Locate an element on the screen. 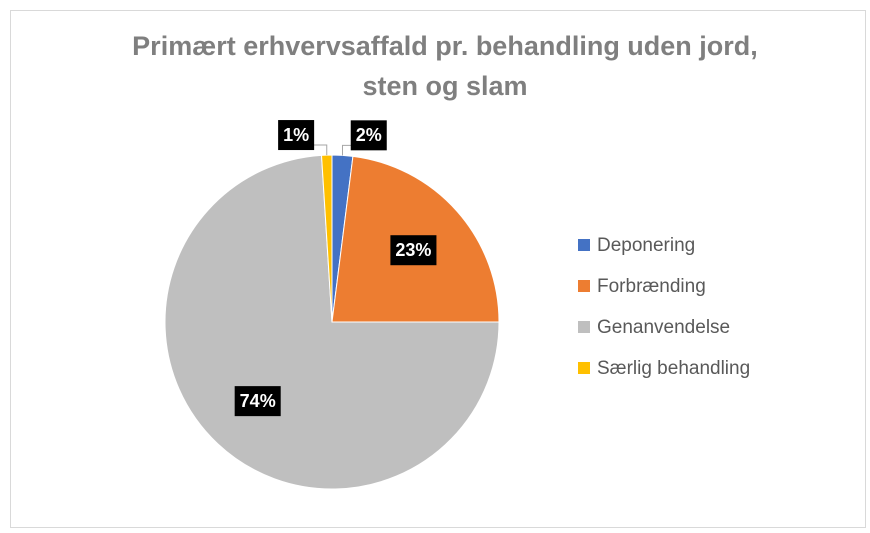 This screenshot has width=870, height=533. data-label: 23% is located at coordinates (413, 250).